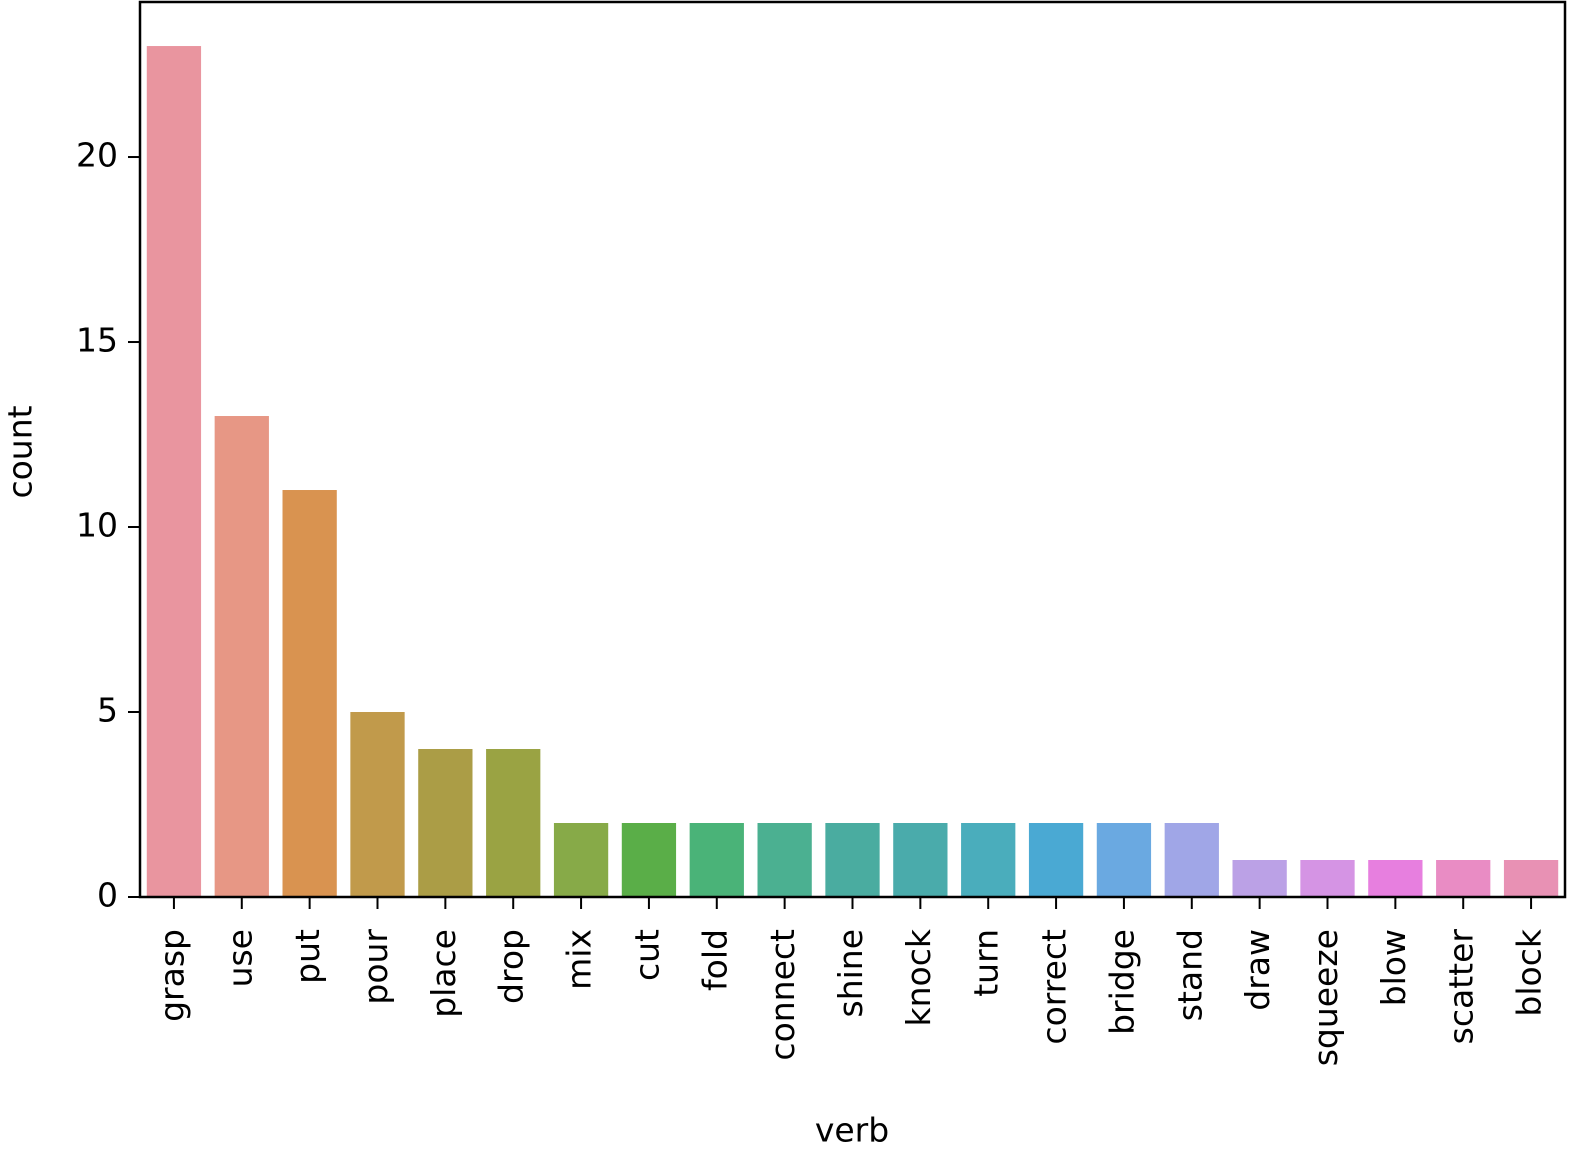 Image resolution: width=1593 pixels, height=1173 pixels. Describe the element at coordinates (20, 451) in the screenshot. I see `y-axis-label: count` at that location.